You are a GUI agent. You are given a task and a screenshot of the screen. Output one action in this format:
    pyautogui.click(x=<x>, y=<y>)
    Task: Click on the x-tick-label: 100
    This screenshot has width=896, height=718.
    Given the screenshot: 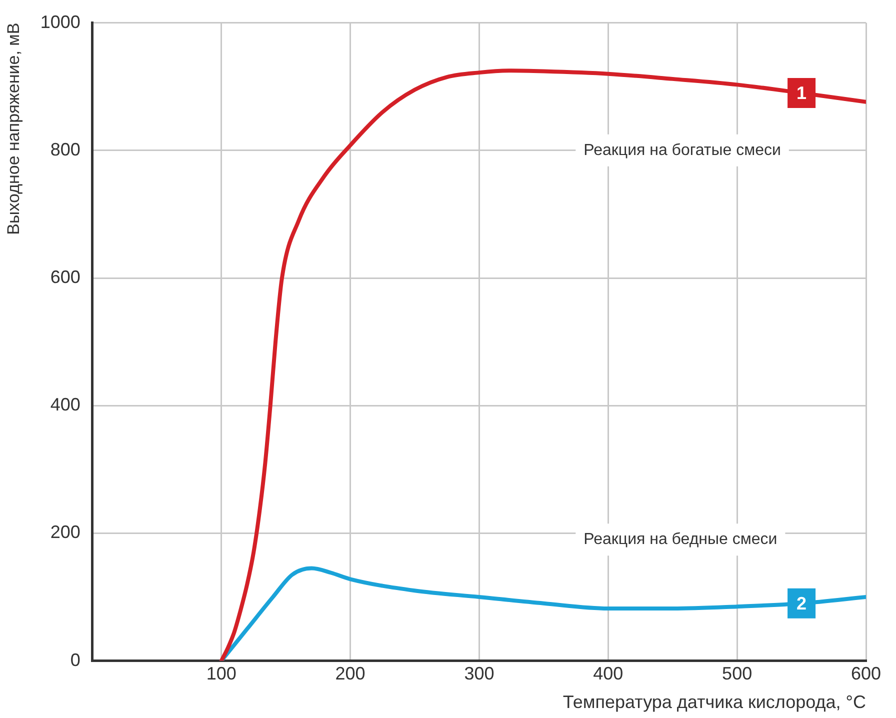 What is the action you would take?
    pyautogui.click(x=221, y=674)
    